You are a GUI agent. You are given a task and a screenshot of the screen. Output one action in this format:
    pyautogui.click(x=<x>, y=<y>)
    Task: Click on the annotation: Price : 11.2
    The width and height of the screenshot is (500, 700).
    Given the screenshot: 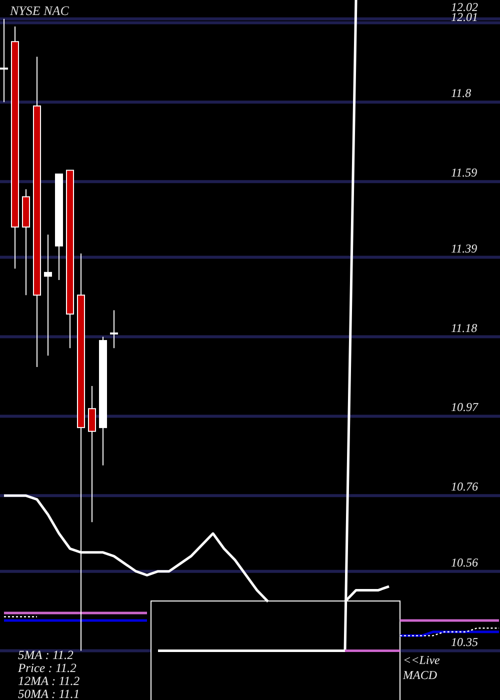 What is the action you would take?
    pyautogui.click(x=46, y=668)
    